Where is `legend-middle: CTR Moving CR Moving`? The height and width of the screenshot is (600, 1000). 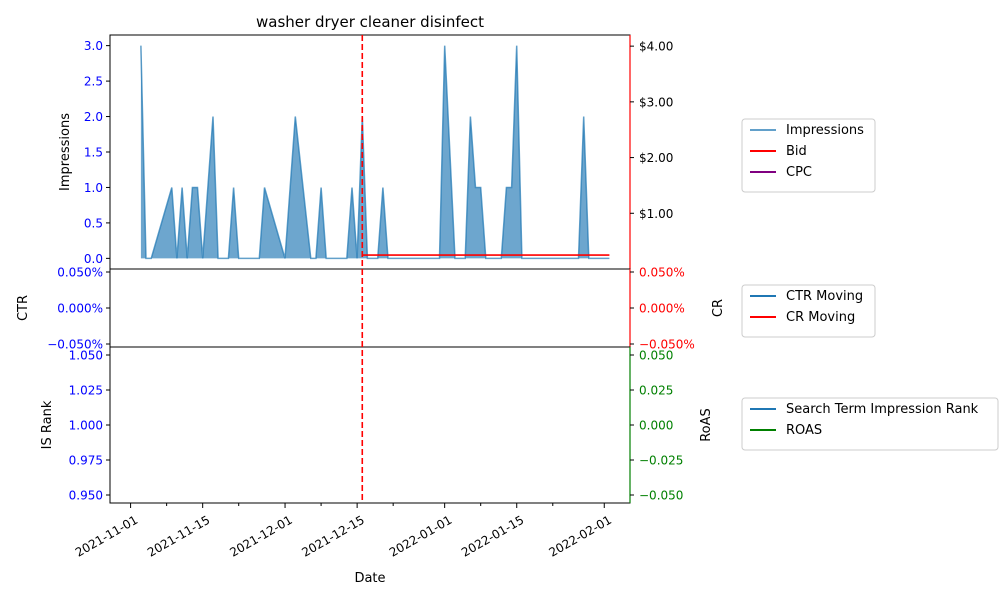 legend-middle: CTR Moving CR Moving is located at coordinates (808, 311).